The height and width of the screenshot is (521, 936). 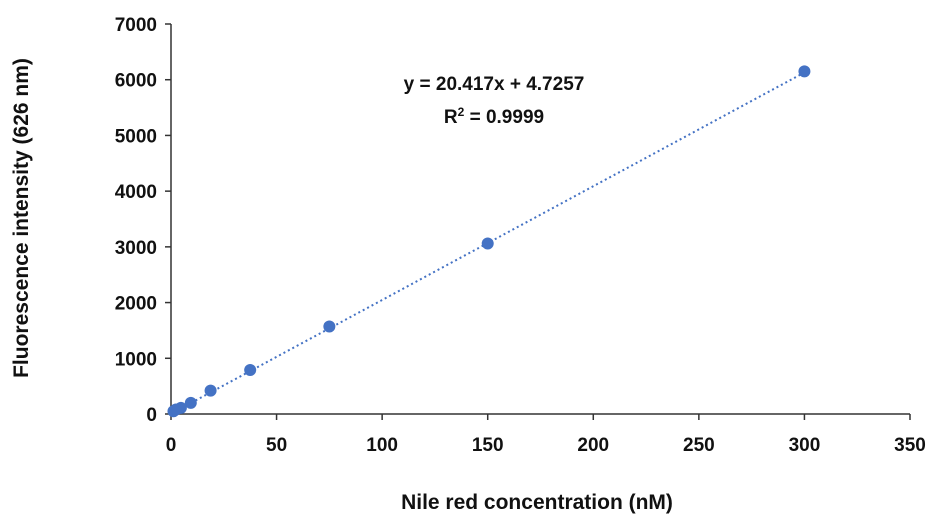 What do you see at coordinates (136, 359) in the screenshot?
I see `y-tick-label: 1000` at bounding box center [136, 359].